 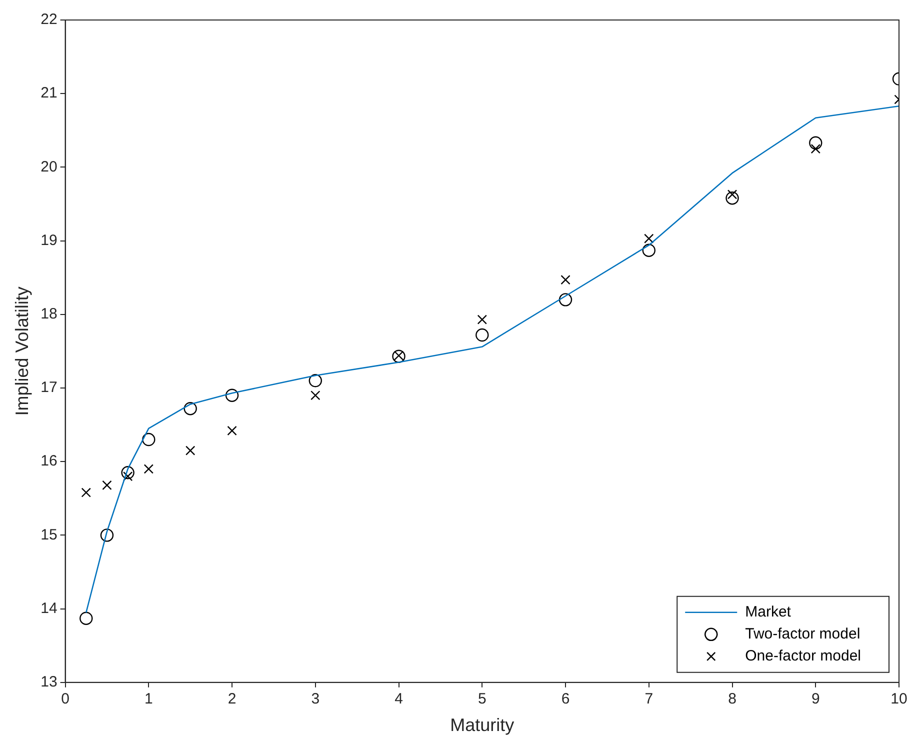 I want to click on x-axis-title: Maturity, so click(x=482, y=725).